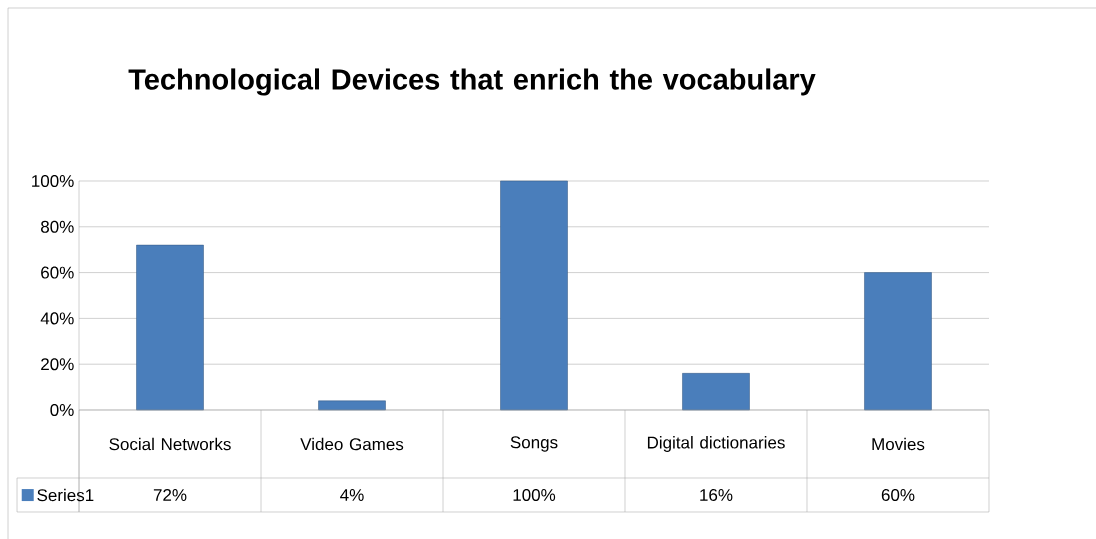  I want to click on x-tick-label: Digital dictionaries, so click(716, 444).